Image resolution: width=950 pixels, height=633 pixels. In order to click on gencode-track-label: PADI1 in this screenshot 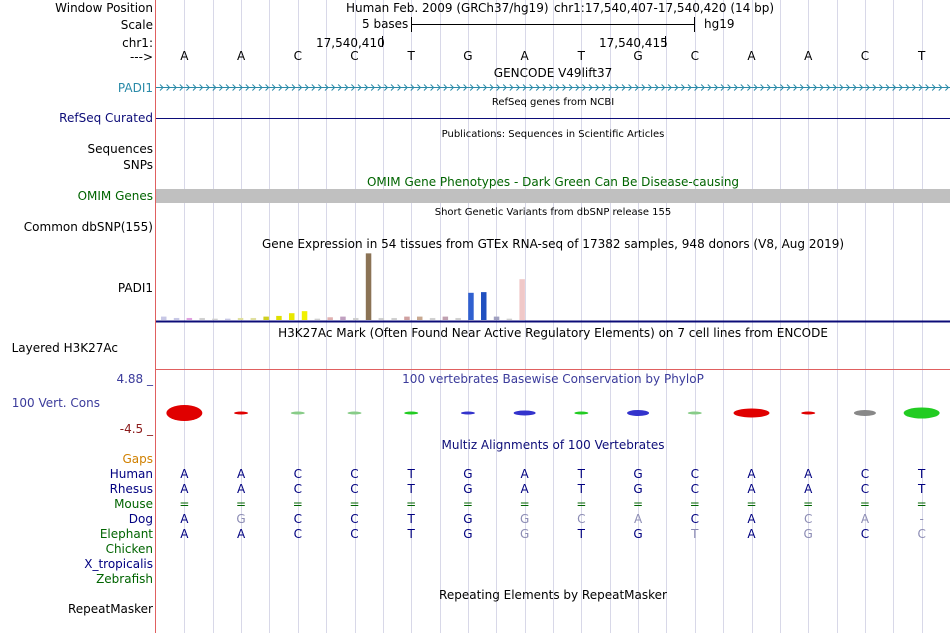, I will do `click(135, 88)`.